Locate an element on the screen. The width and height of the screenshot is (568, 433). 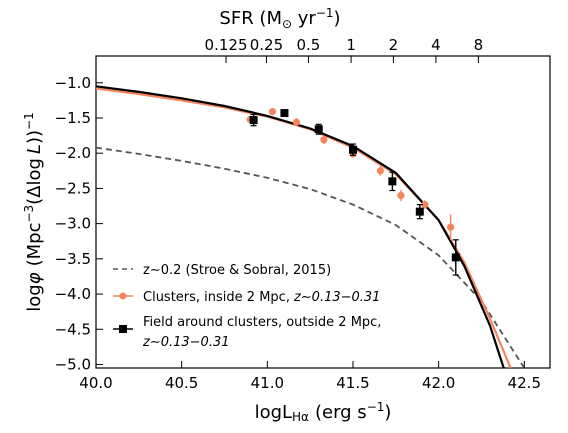
top-tick-label: 8 is located at coordinates (479, 45).